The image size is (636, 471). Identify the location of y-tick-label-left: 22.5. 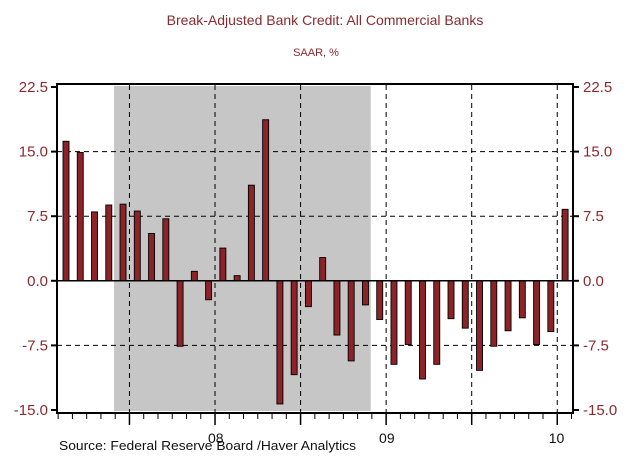
(33, 87).